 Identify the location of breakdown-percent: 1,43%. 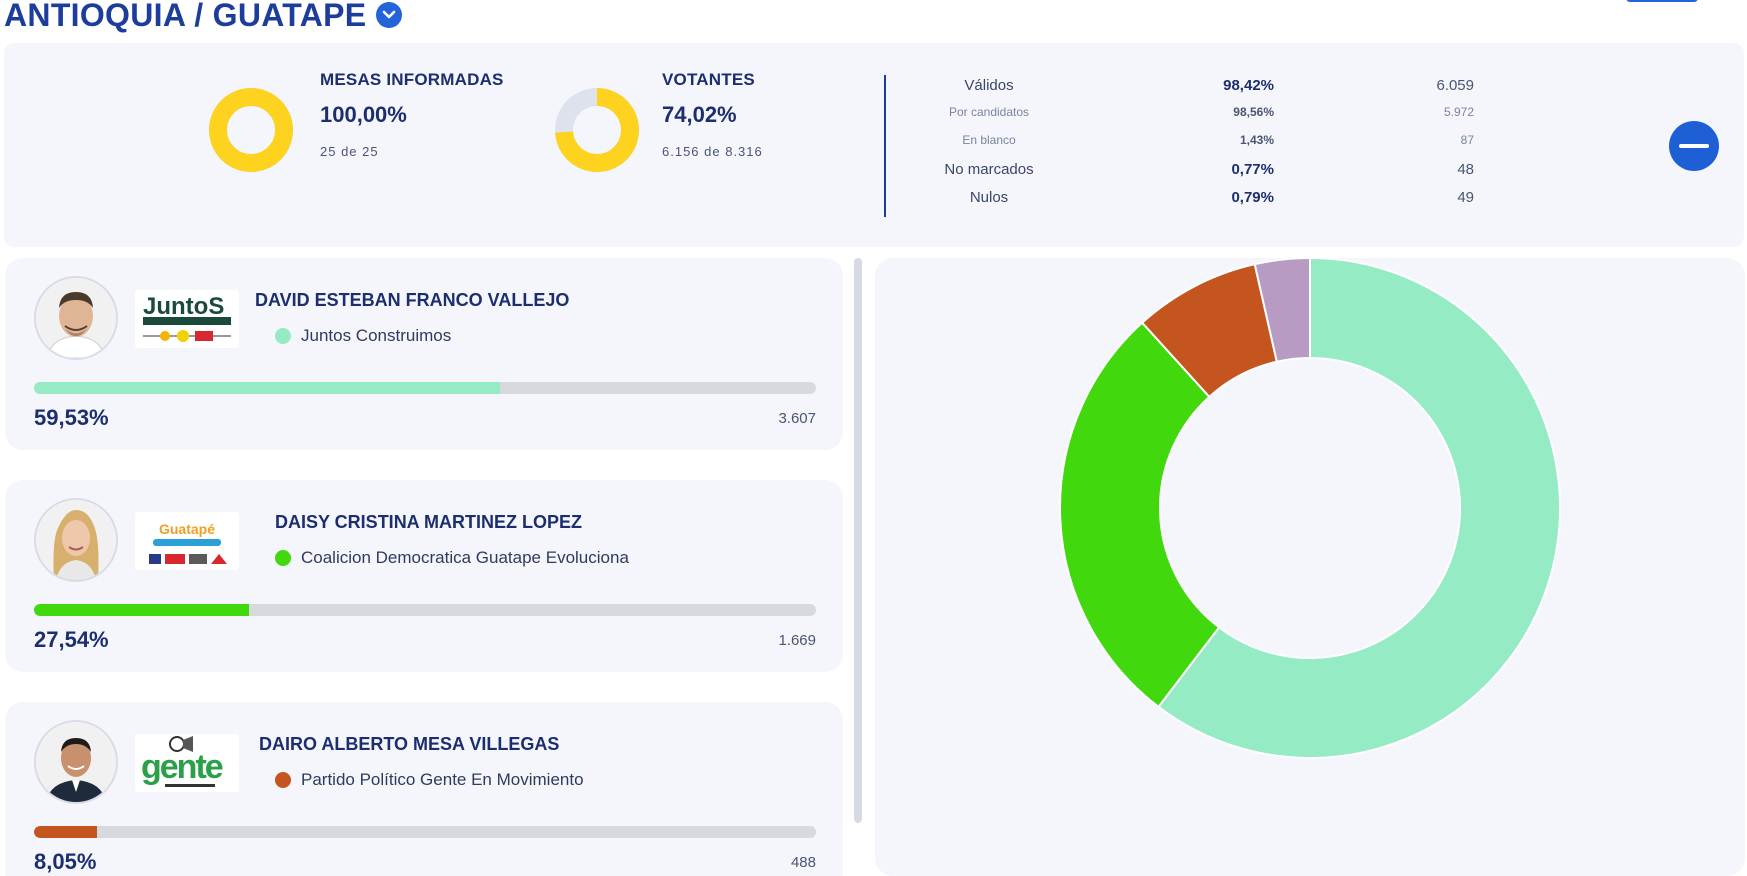
(1256, 140).